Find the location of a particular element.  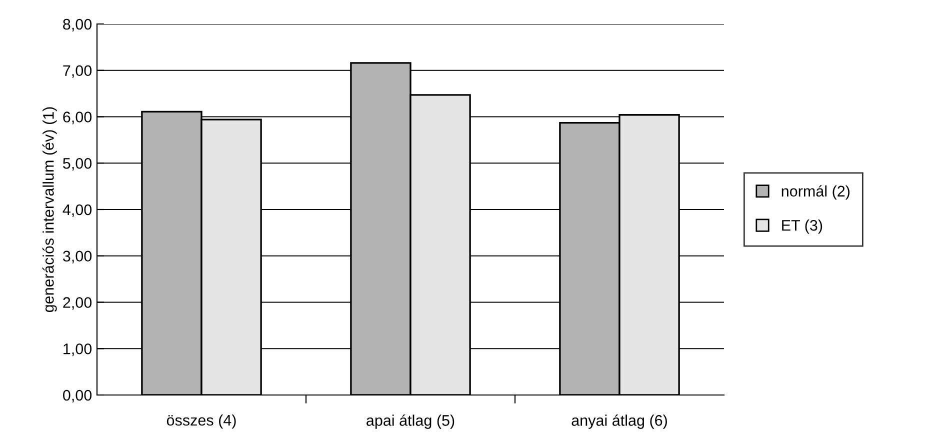

legend-label: ET (3) is located at coordinates (802, 227).